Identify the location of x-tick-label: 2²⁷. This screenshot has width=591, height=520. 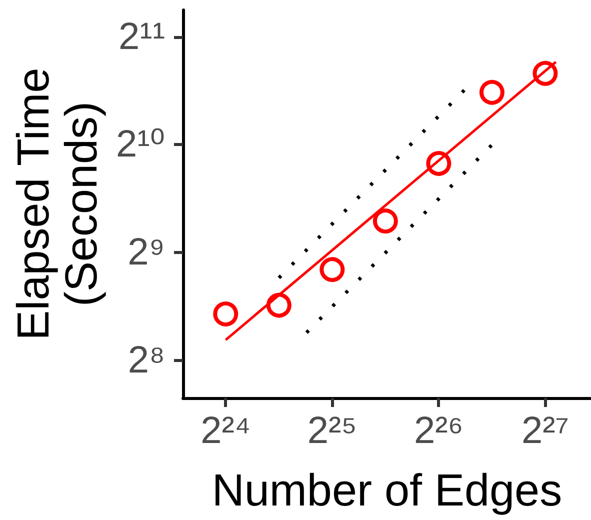
(545, 431).